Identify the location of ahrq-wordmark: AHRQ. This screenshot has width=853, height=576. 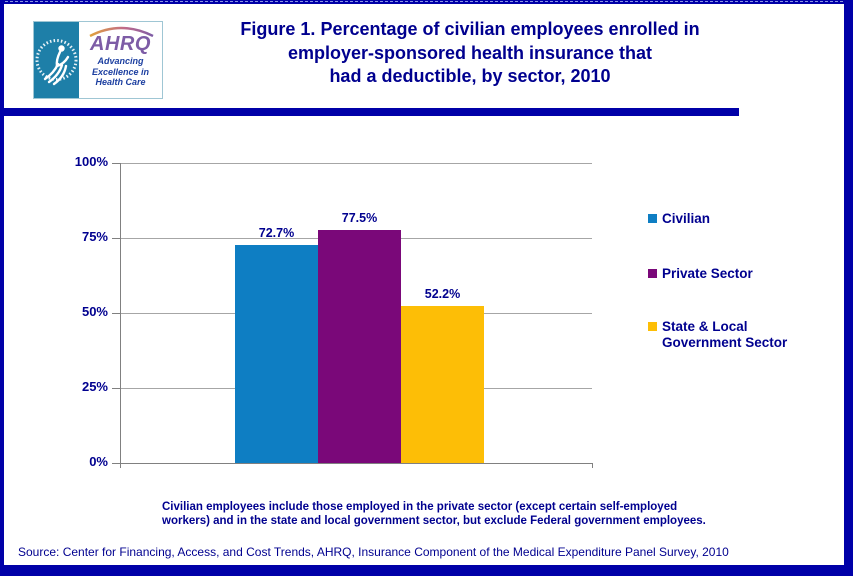
(120, 44).